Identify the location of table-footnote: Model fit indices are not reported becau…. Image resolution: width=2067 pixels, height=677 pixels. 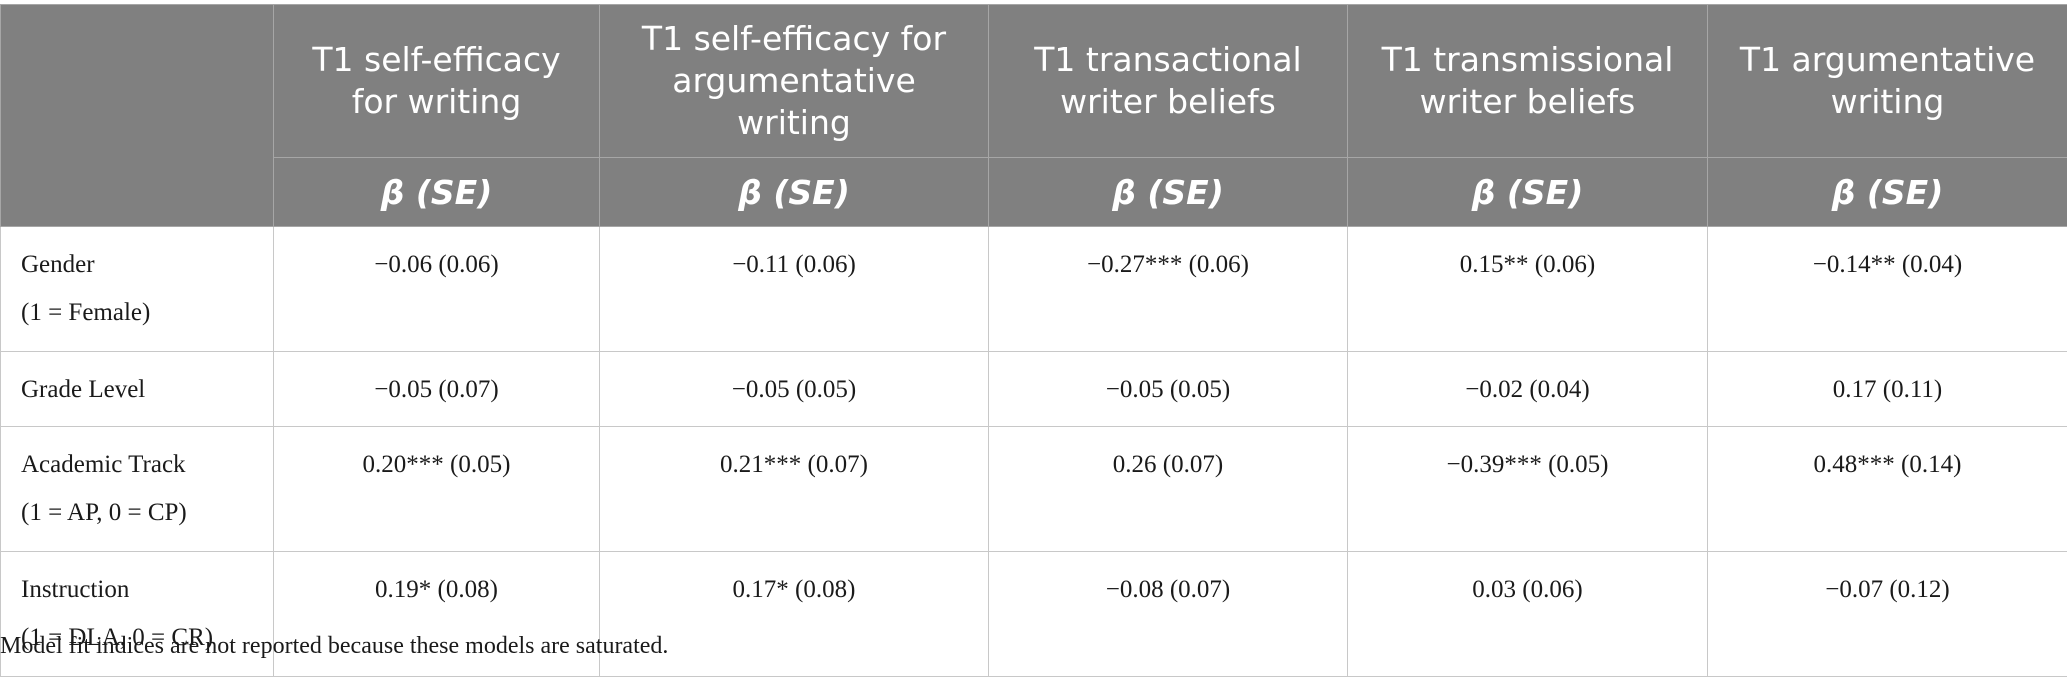
(334, 646).